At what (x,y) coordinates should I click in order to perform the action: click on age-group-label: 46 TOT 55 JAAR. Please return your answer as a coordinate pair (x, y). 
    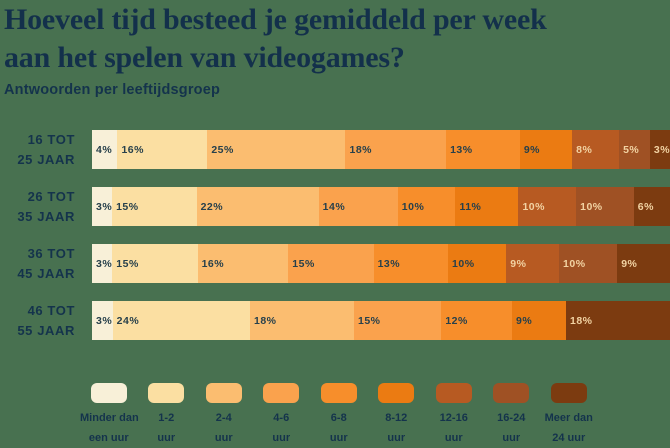
    Looking at the image, I should click on (46, 321).